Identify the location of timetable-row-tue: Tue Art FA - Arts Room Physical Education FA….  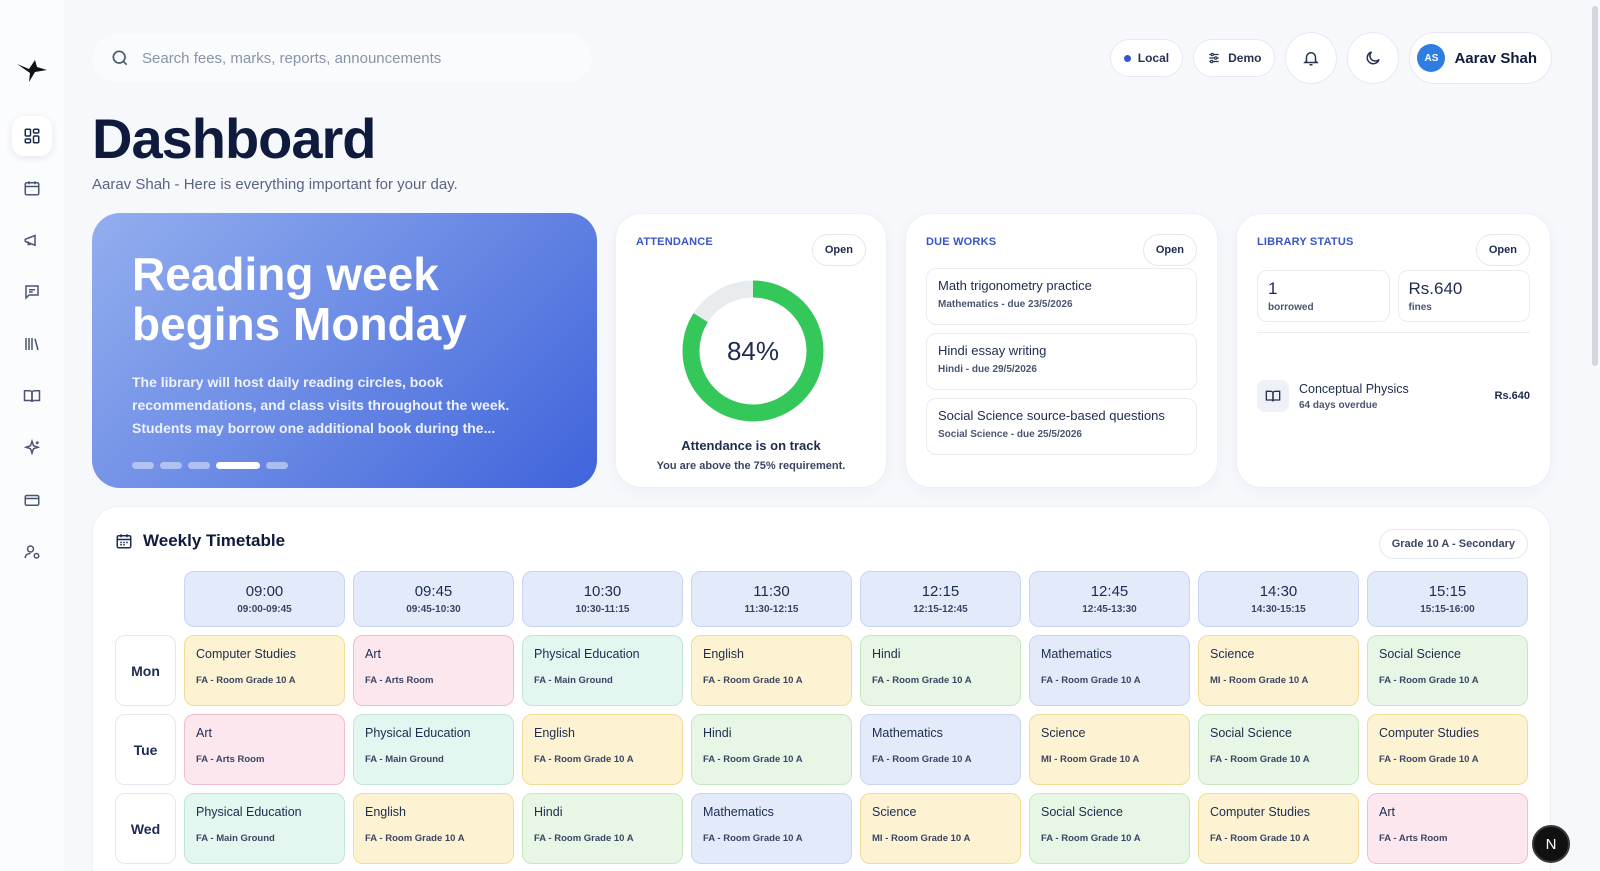
(821, 749).